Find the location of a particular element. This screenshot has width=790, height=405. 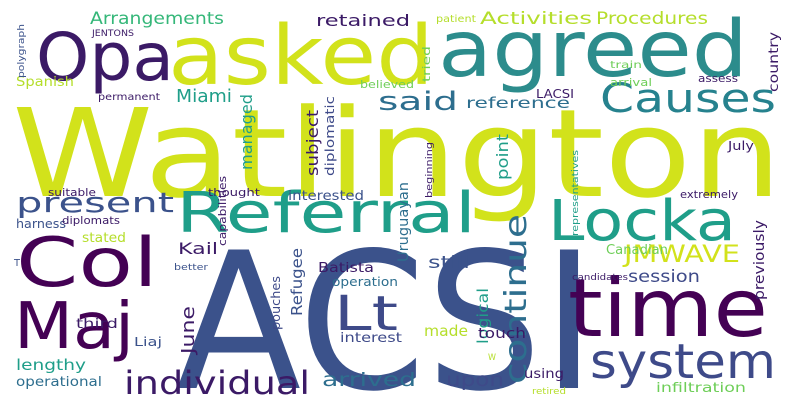

word-time: time is located at coordinates (668, 308).